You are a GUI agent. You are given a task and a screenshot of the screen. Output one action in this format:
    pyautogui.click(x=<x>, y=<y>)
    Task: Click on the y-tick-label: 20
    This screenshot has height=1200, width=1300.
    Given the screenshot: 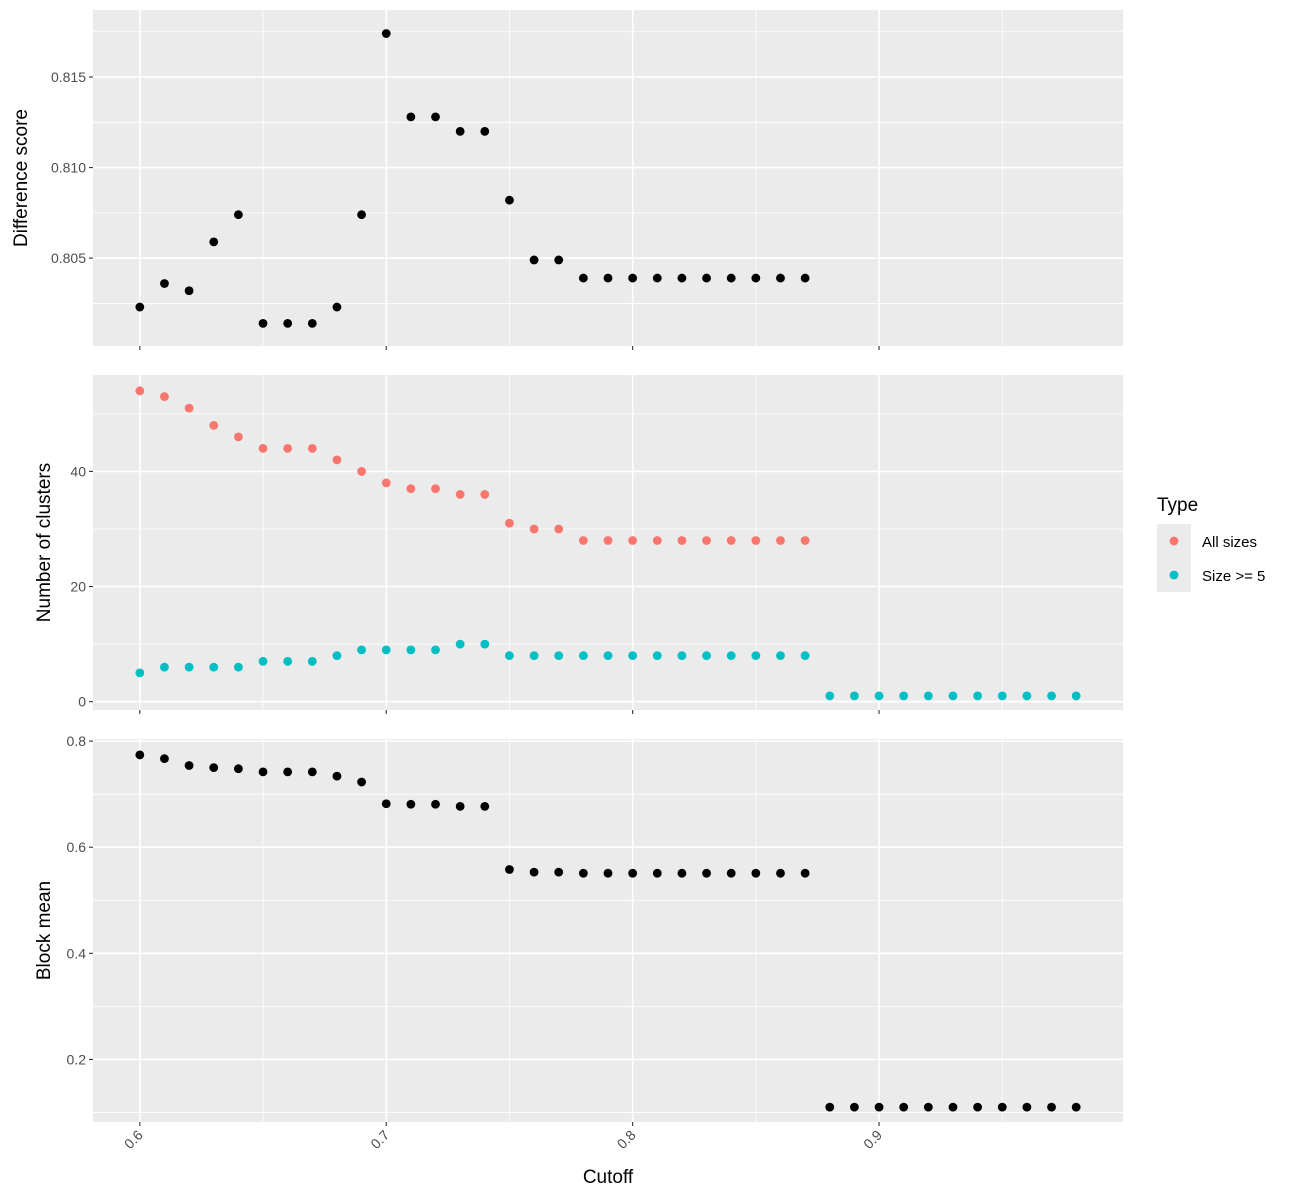 What is the action you would take?
    pyautogui.click(x=78, y=587)
    